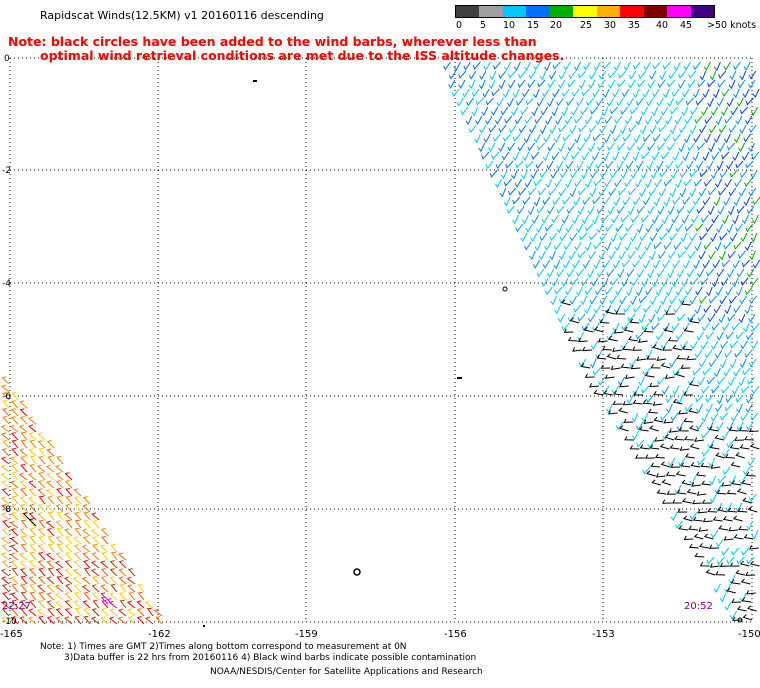  I want to click on latitude-label: -8, so click(6, 510).